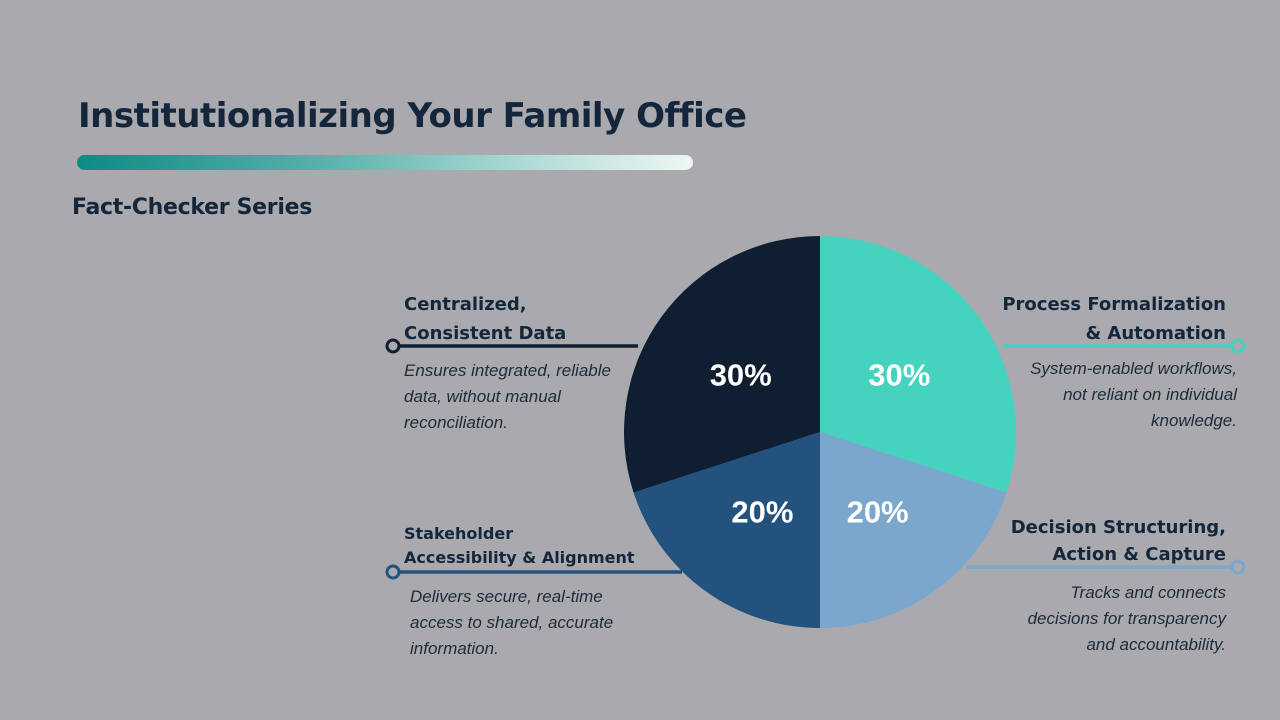 The width and height of the screenshot is (1280, 720). Describe the element at coordinates (913, 530) in the screenshot. I see `pie-slice-decision-capture` at that location.